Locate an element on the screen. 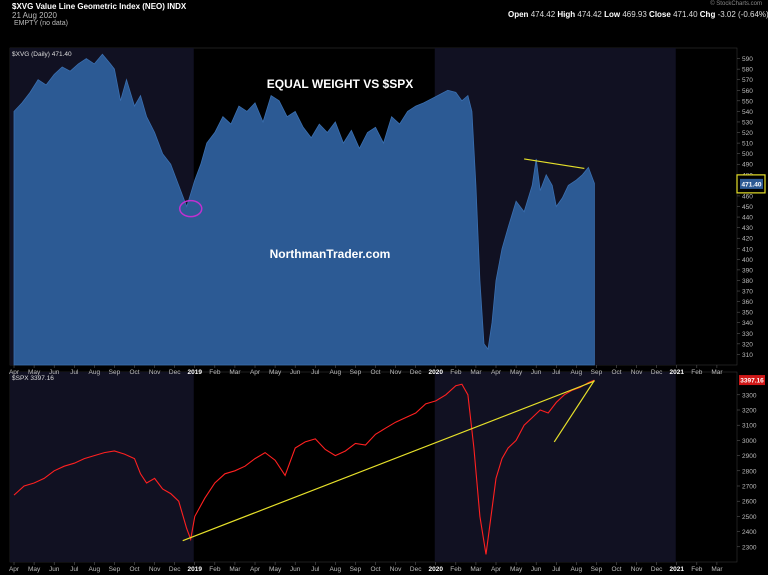 This screenshot has height=575, width=768. open-value: 474.42 is located at coordinates (543, 14).